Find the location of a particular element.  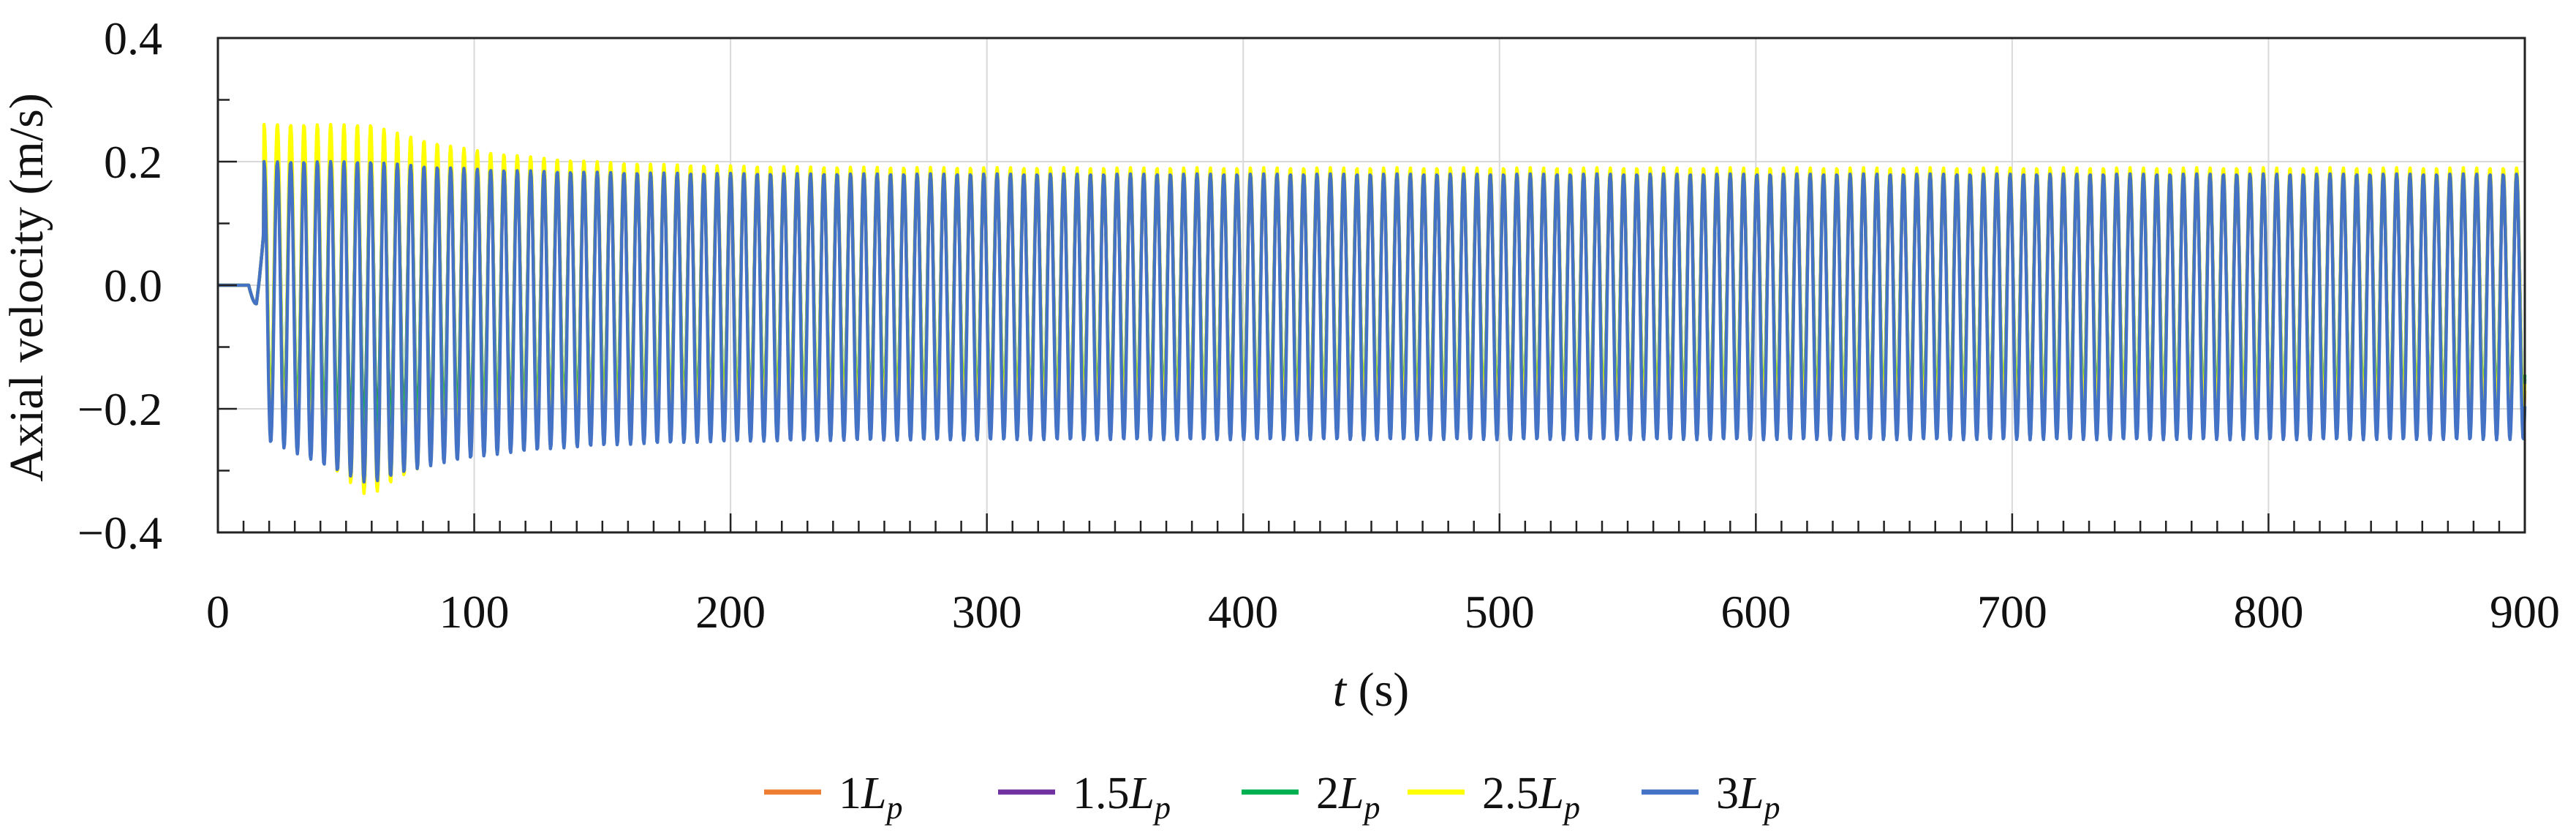

x-tick-label: 800 is located at coordinates (2268, 612).